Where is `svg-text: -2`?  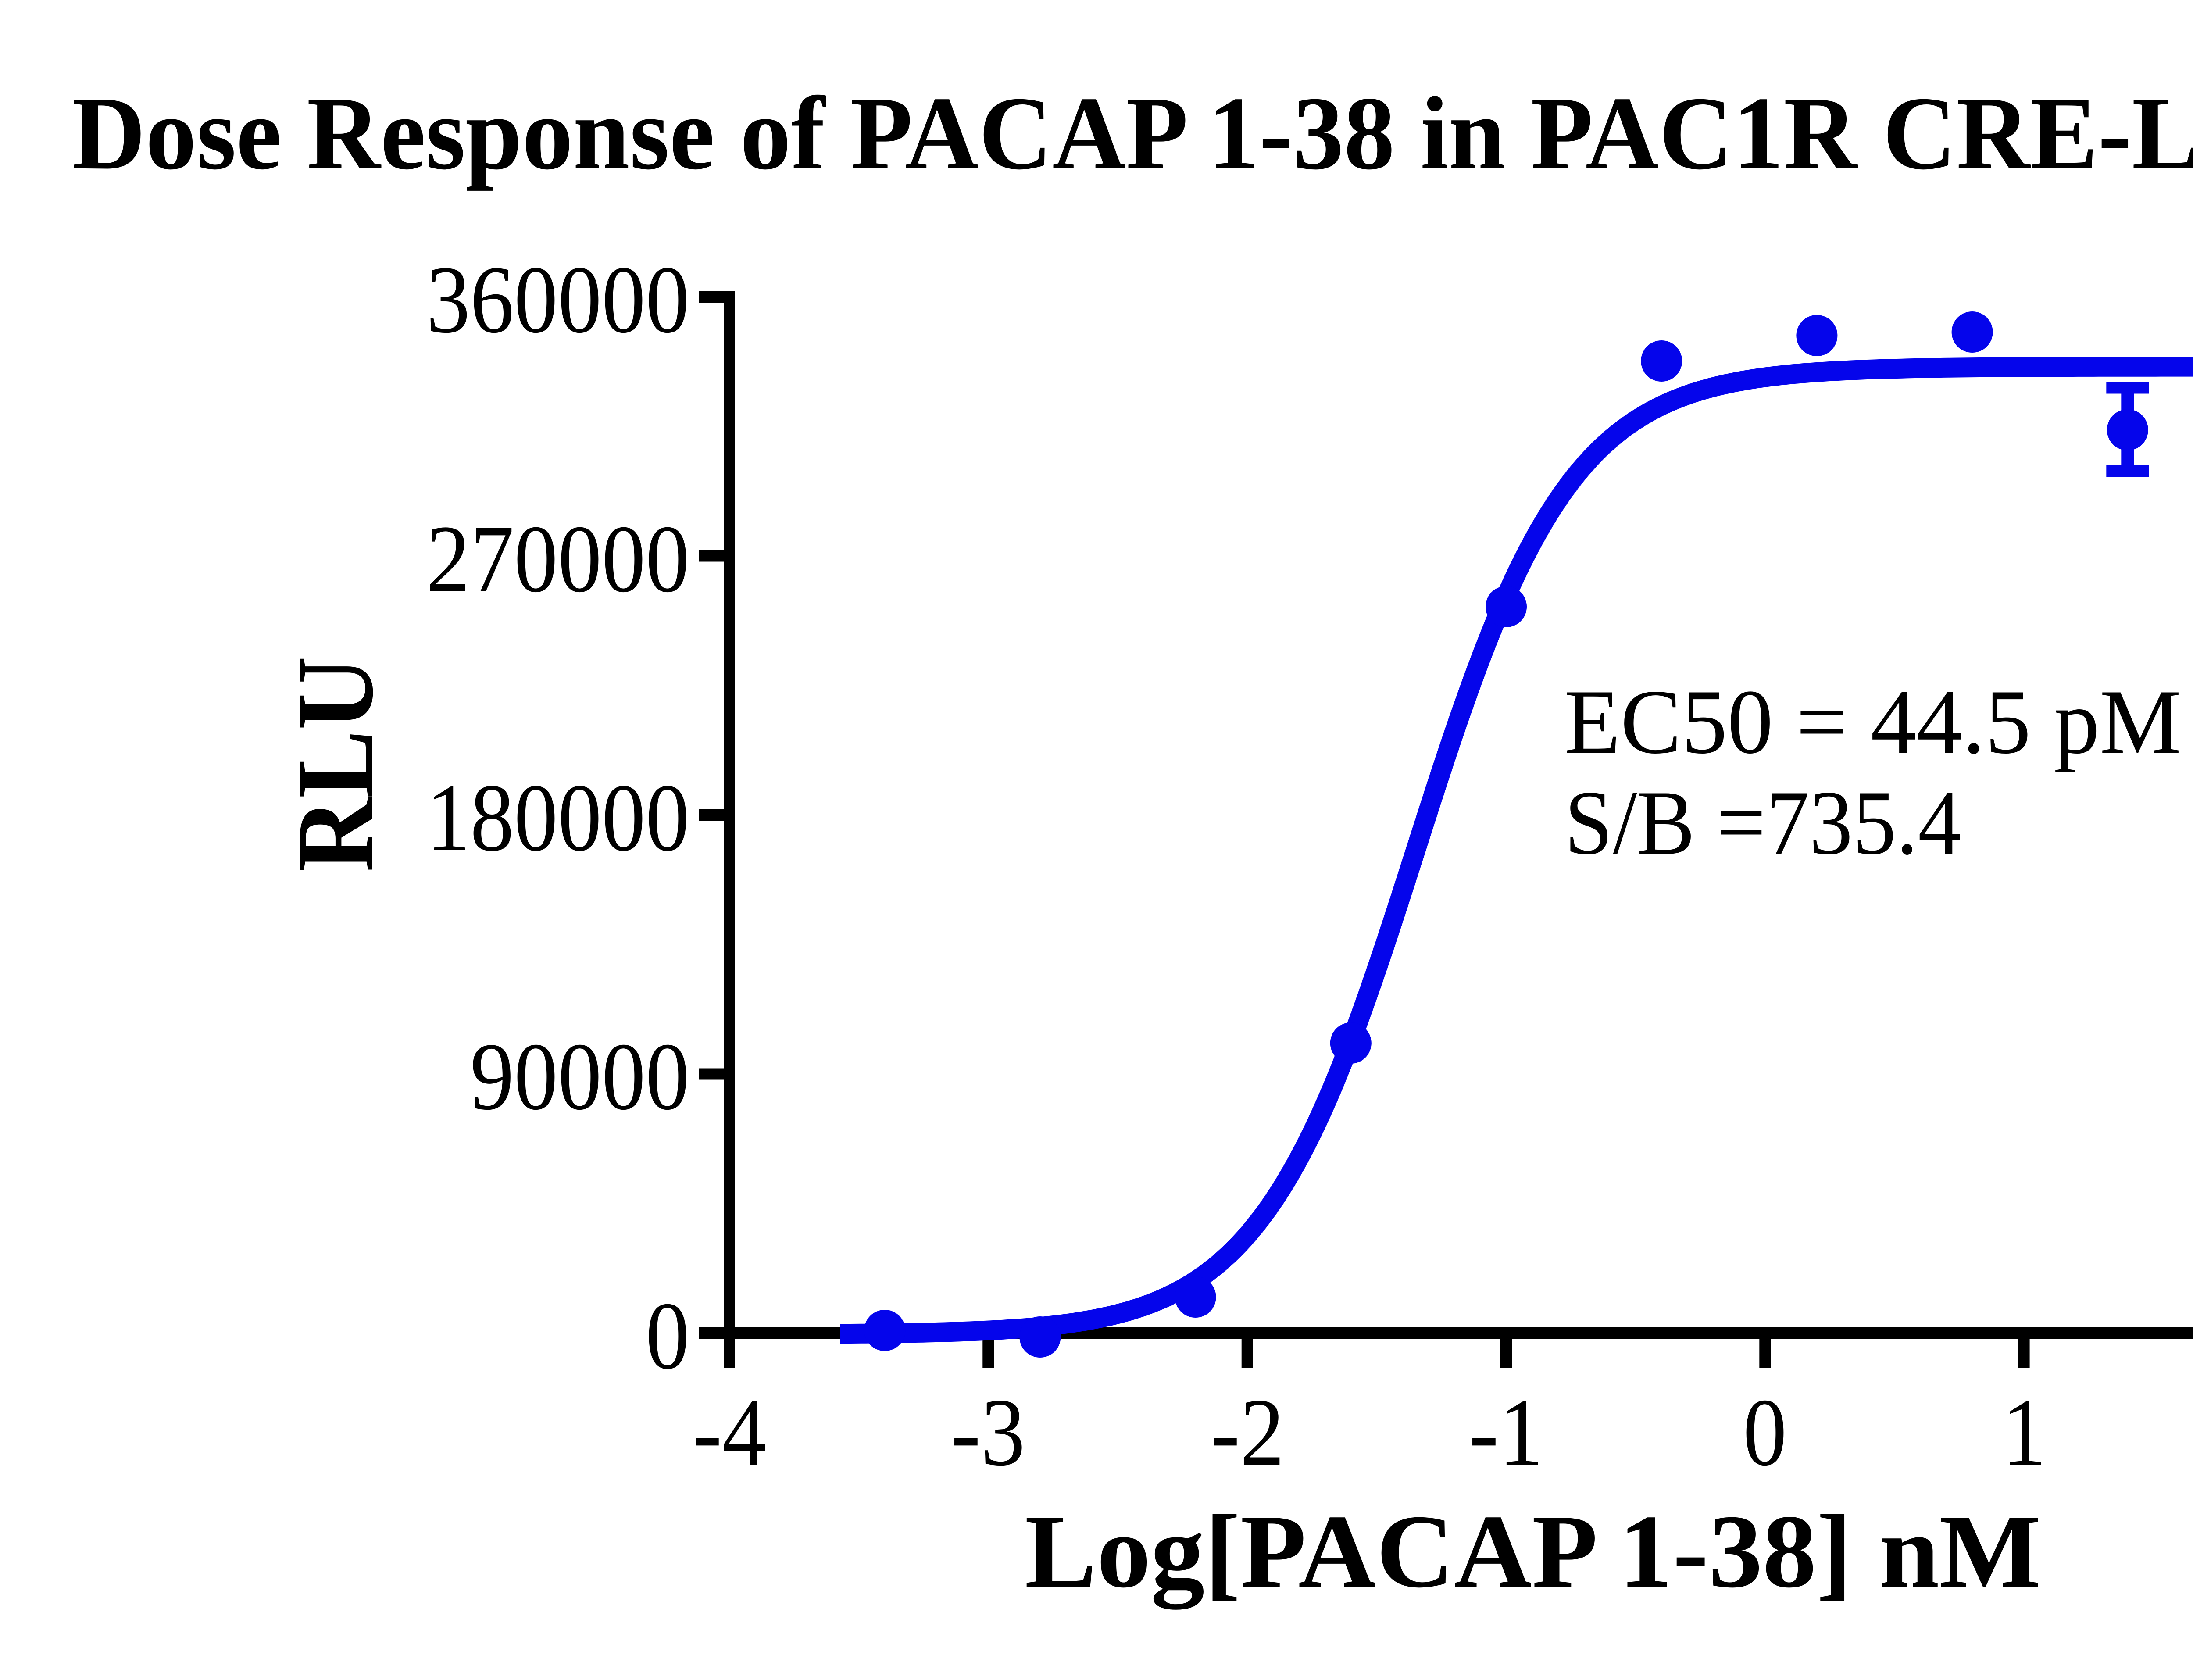 svg-text: -2 is located at coordinates (1248, 1432).